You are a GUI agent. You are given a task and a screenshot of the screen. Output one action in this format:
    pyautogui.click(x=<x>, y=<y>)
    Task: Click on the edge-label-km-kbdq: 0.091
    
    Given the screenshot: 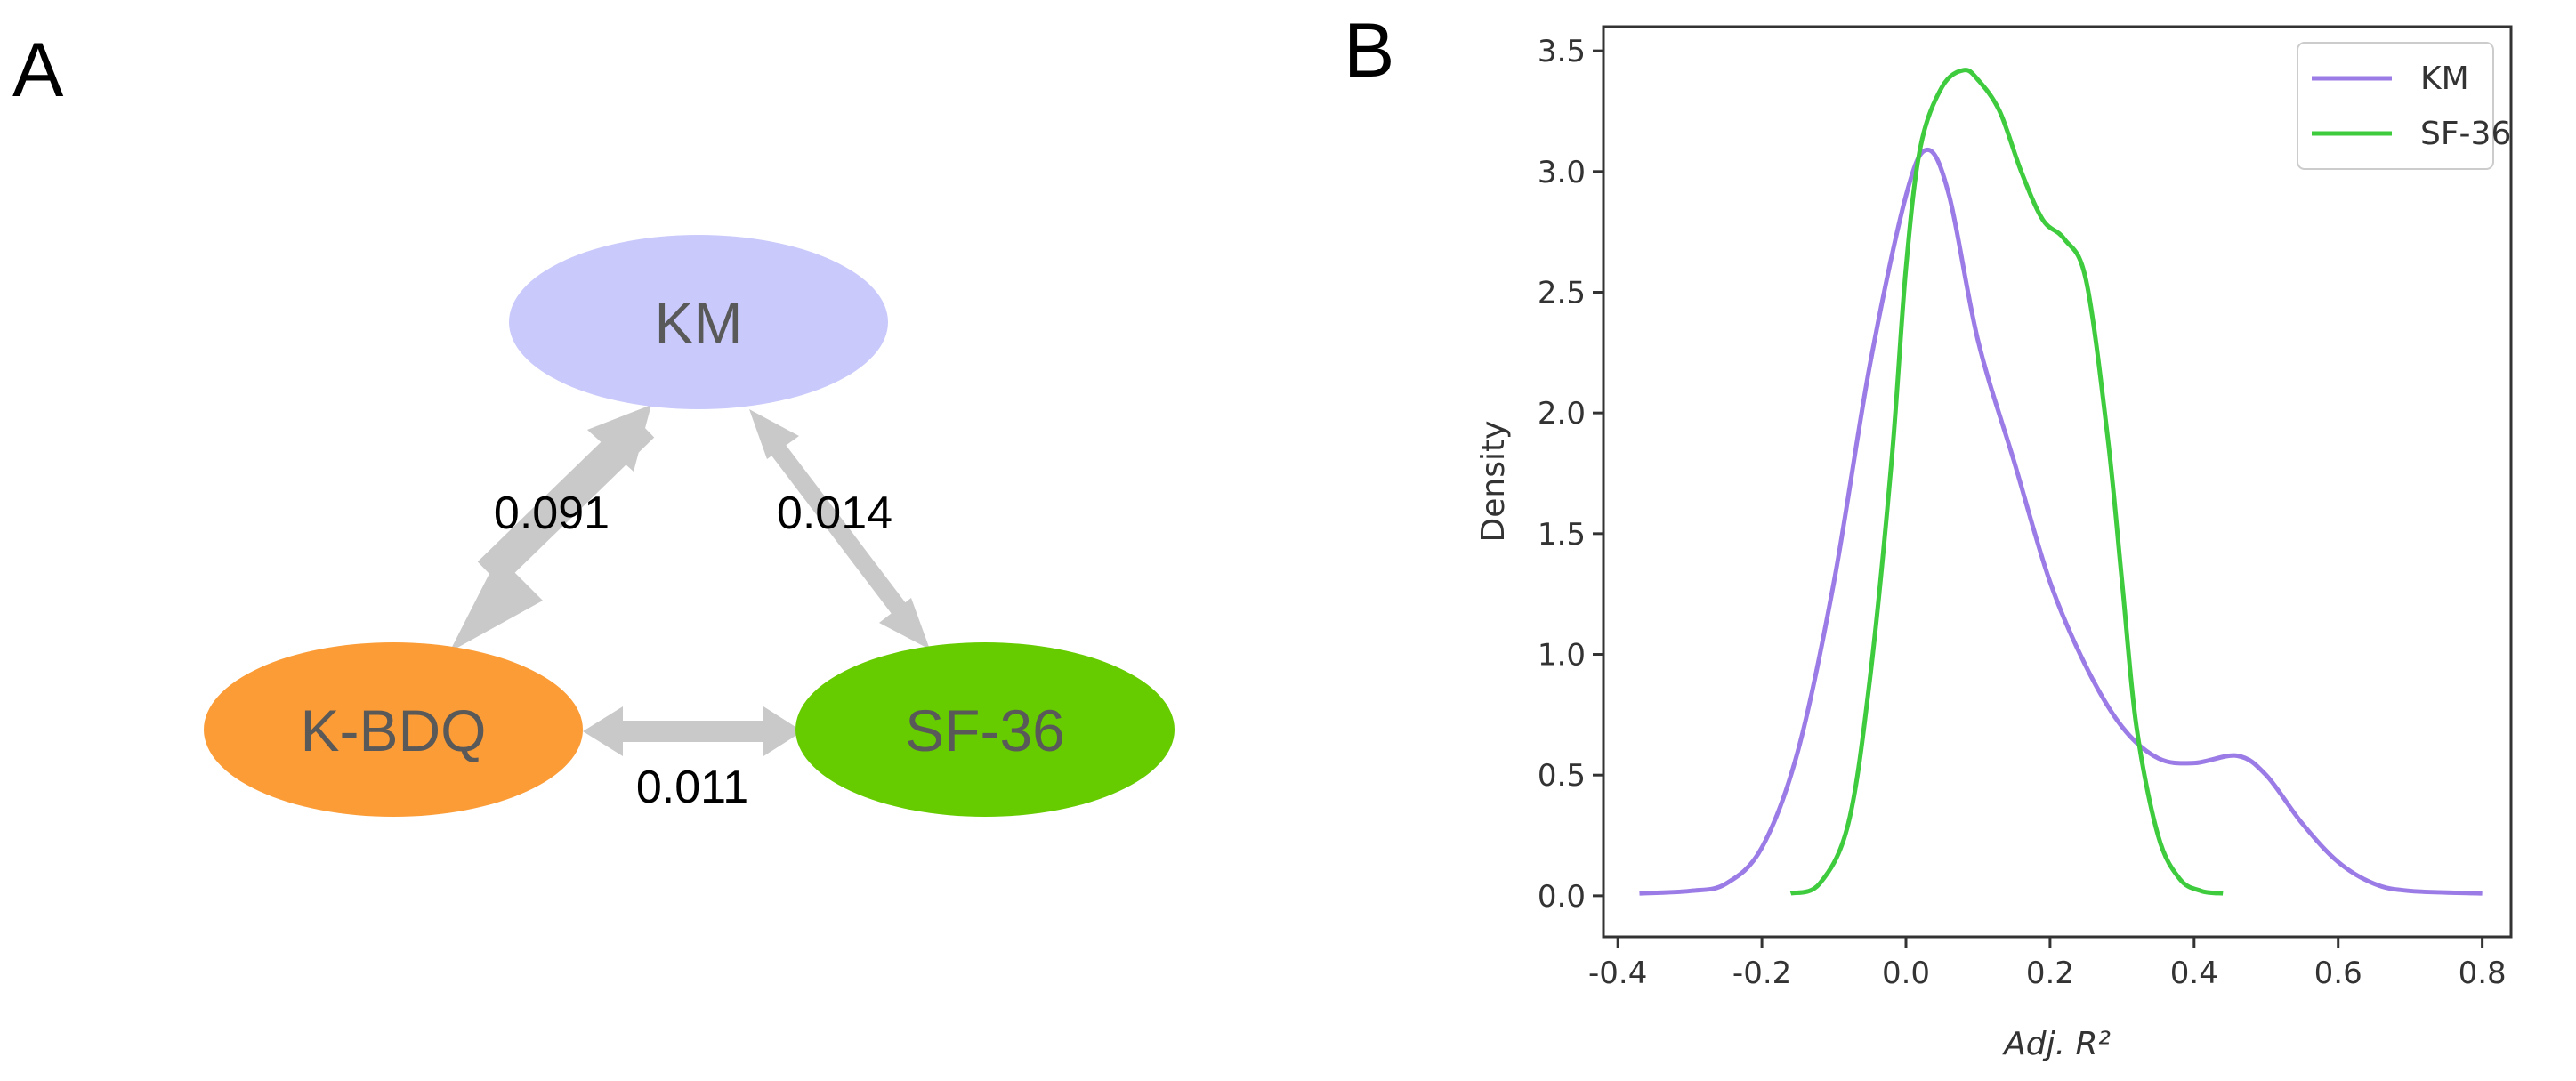 What is the action you would take?
    pyautogui.click(x=552, y=514)
    